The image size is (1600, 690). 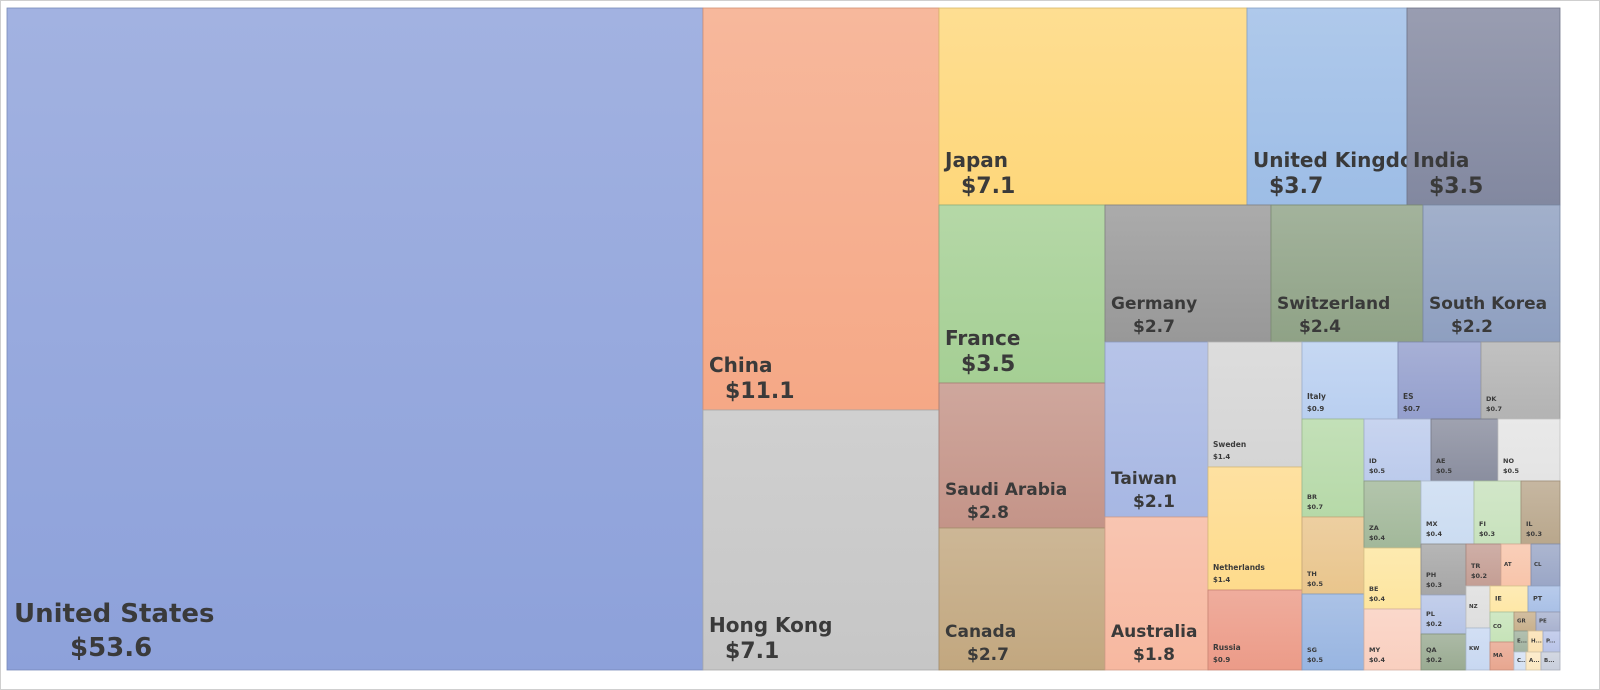 I want to click on tile-label: Russia, so click(x=1227, y=647).